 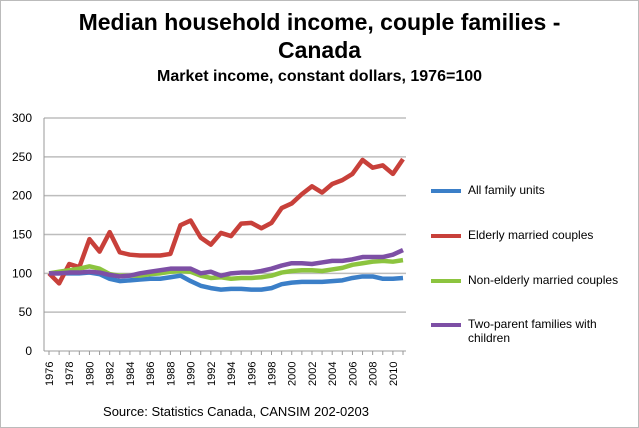 What do you see at coordinates (252, 374) in the screenshot?
I see `x-tick-label: 1996` at bounding box center [252, 374].